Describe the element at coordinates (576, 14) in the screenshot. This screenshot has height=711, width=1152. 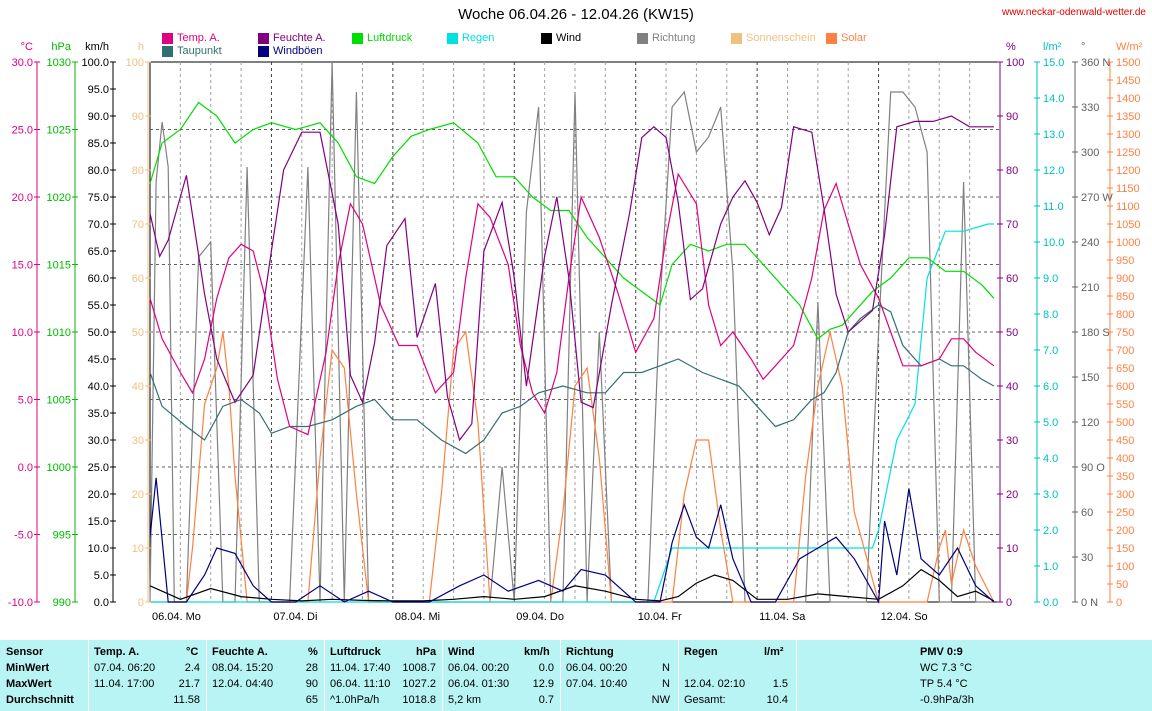
I see `chart-title: Woche 06.04.26 - 12.04.26 (KW15)` at that location.